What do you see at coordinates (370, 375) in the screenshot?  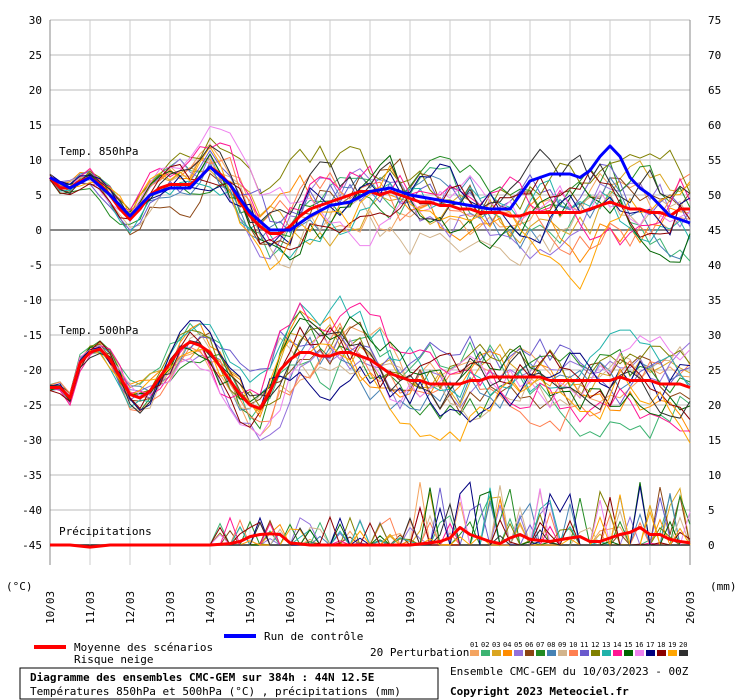 I see `mean-t500-line` at bounding box center [370, 375].